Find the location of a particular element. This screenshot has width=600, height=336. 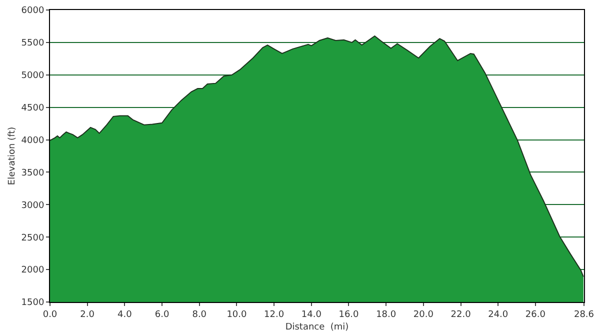

x-tick-label: 22.0 is located at coordinates (461, 315).